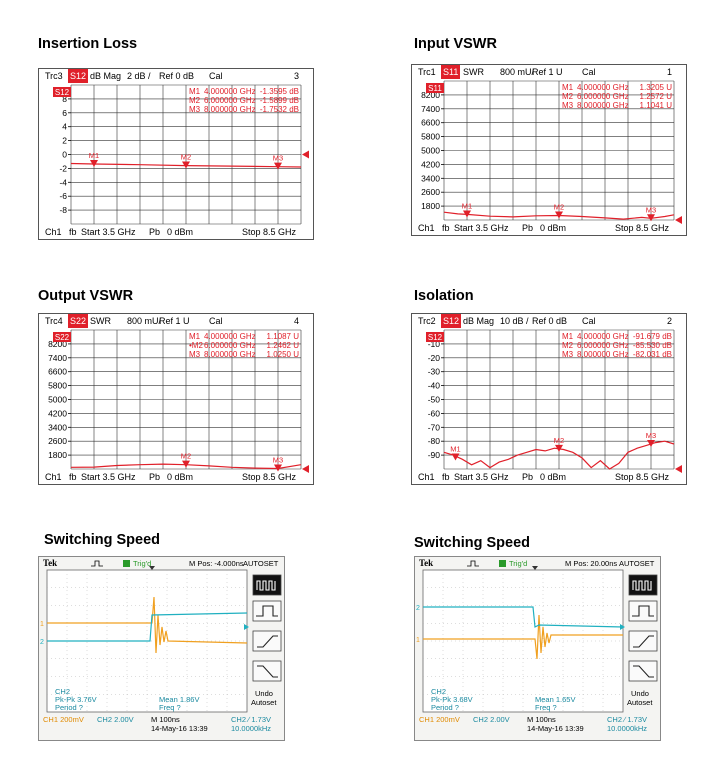  Describe the element at coordinates (656, 87) in the screenshot. I see `marker-table-value: 1.3205 U` at that location.